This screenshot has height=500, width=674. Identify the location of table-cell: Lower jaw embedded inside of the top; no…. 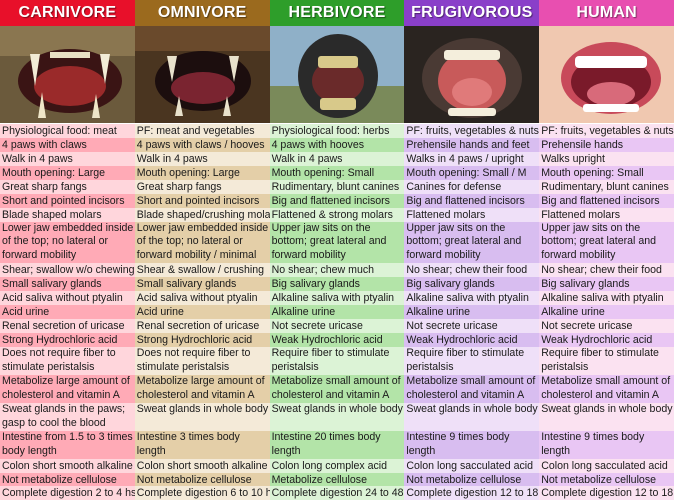
(202, 242).